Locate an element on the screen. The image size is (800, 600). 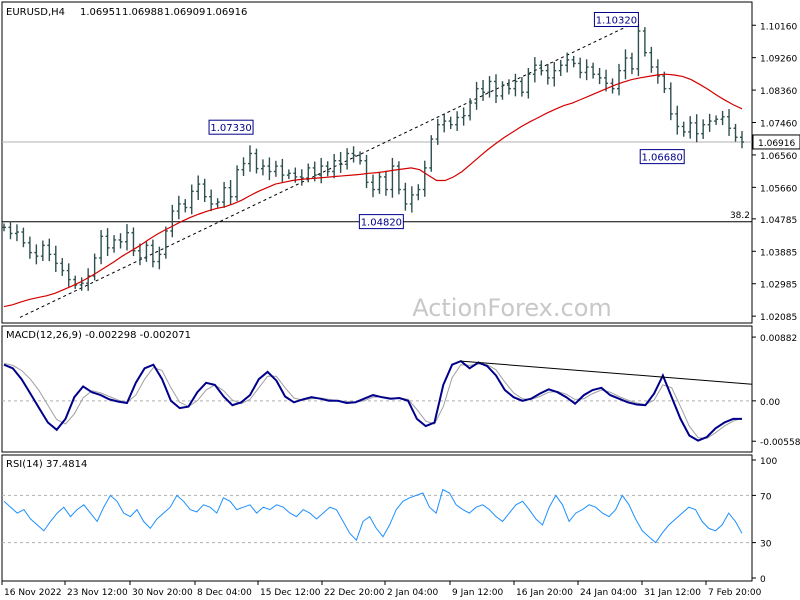
x-tick-label: 31 Jan 12:00 is located at coordinates (672, 593).